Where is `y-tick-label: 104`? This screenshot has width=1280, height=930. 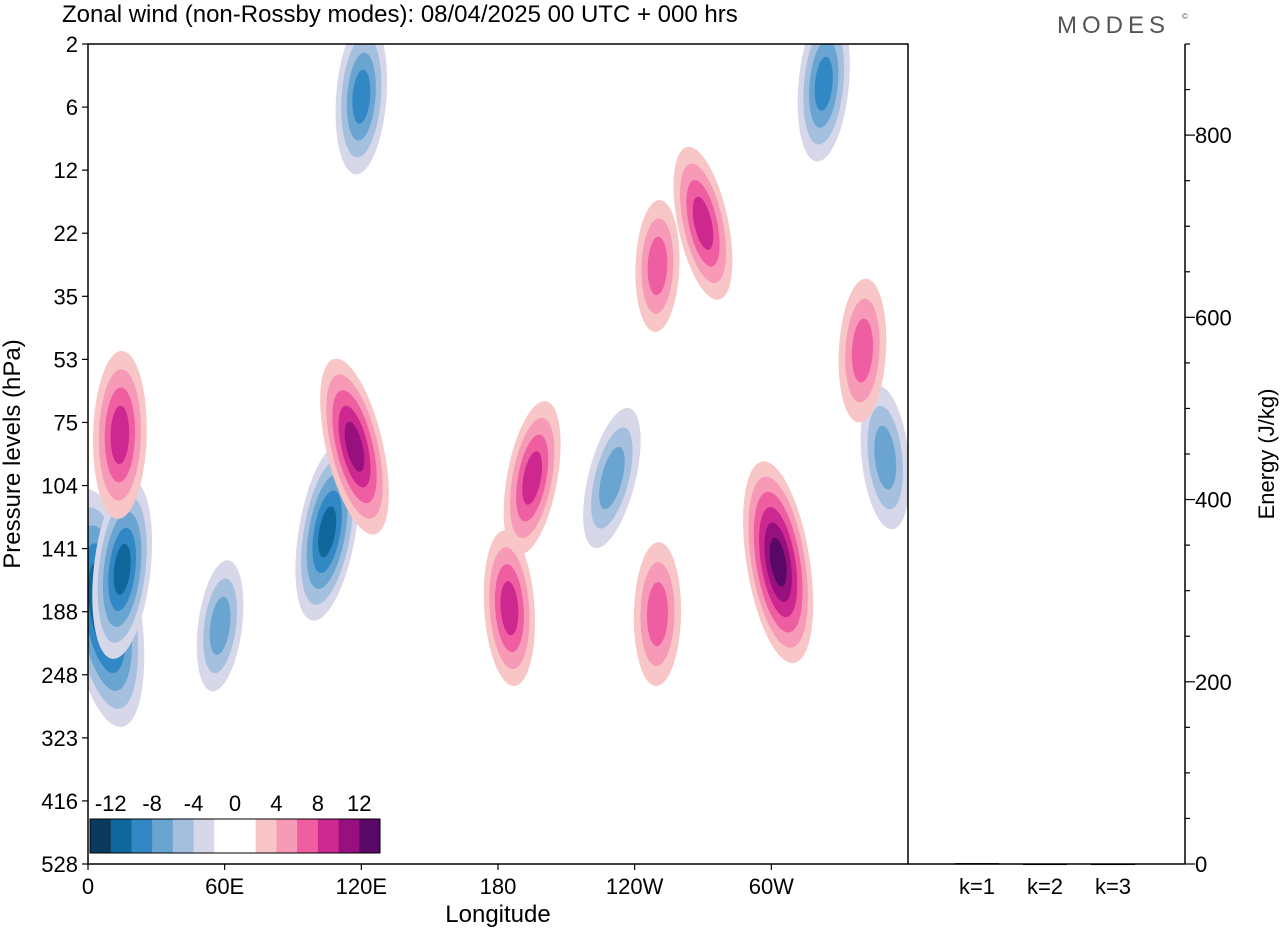
y-tick-label: 104 is located at coordinates (59, 486).